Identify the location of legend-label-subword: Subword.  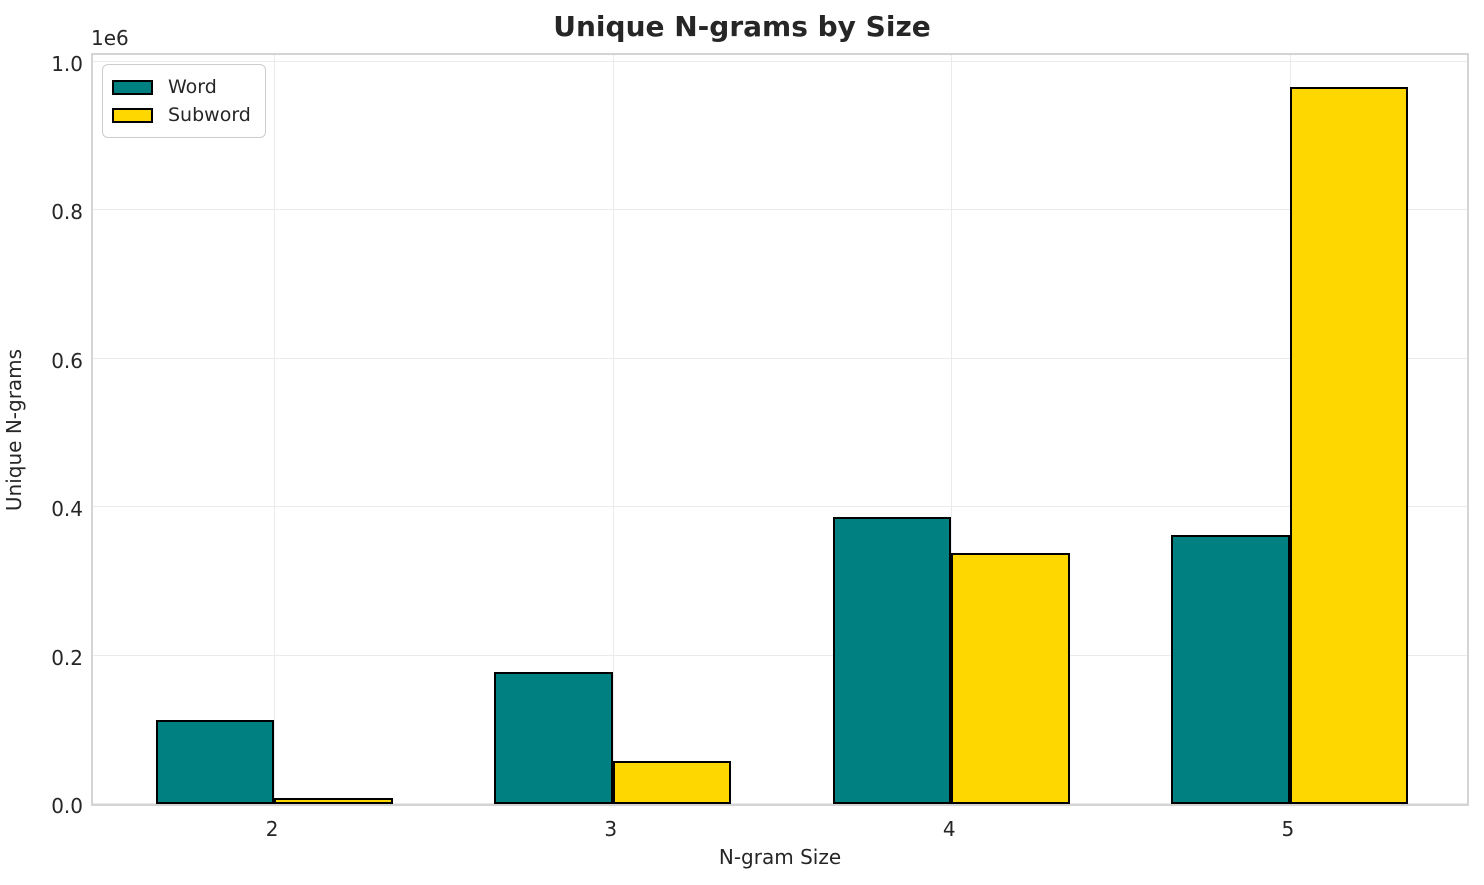
(209, 115).